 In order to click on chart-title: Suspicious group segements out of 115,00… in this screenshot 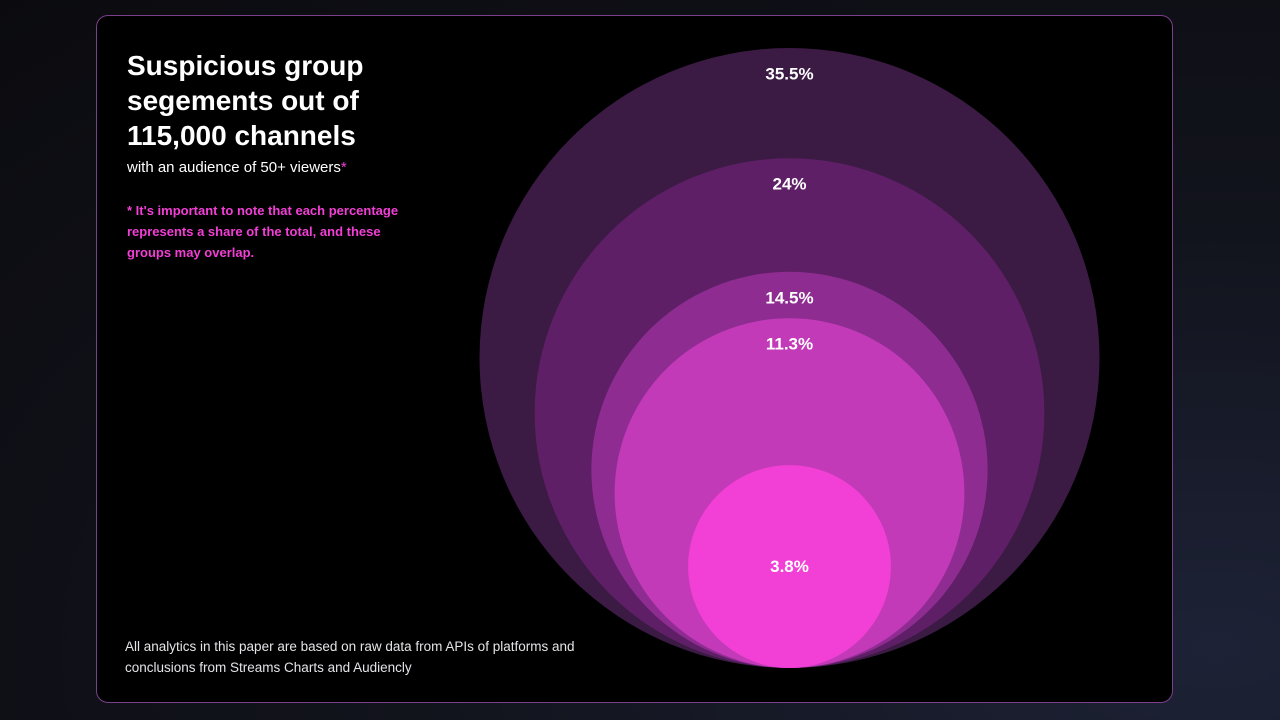, I will do `click(245, 100)`.